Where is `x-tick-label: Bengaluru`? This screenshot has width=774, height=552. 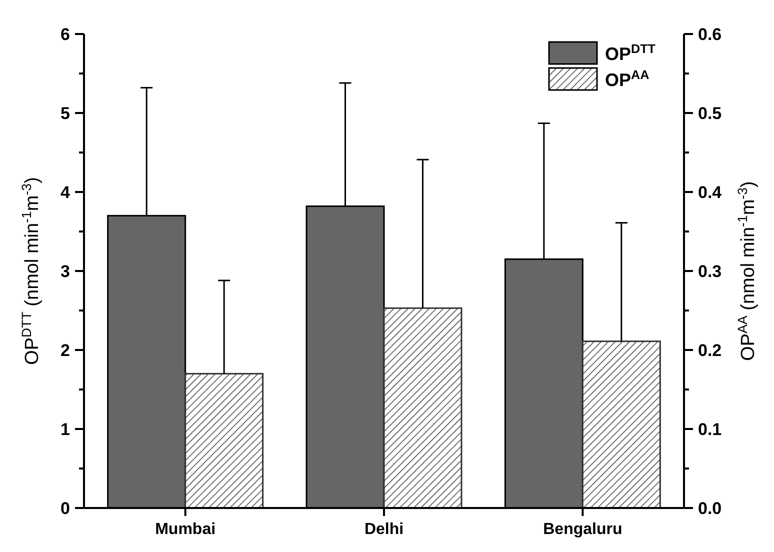 x-tick-label: Bengaluru is located at coordinates (582, 529).